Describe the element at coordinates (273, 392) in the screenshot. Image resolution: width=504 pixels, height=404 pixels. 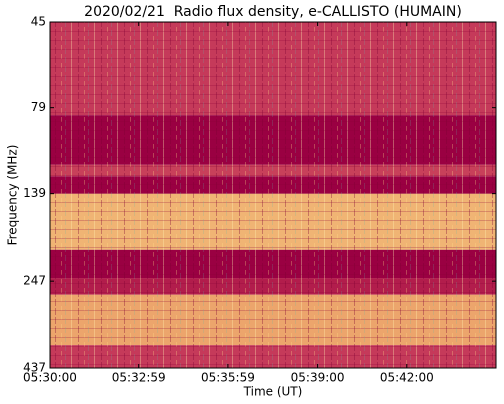
I see `x-axis-label: Time (UT)` at that location.